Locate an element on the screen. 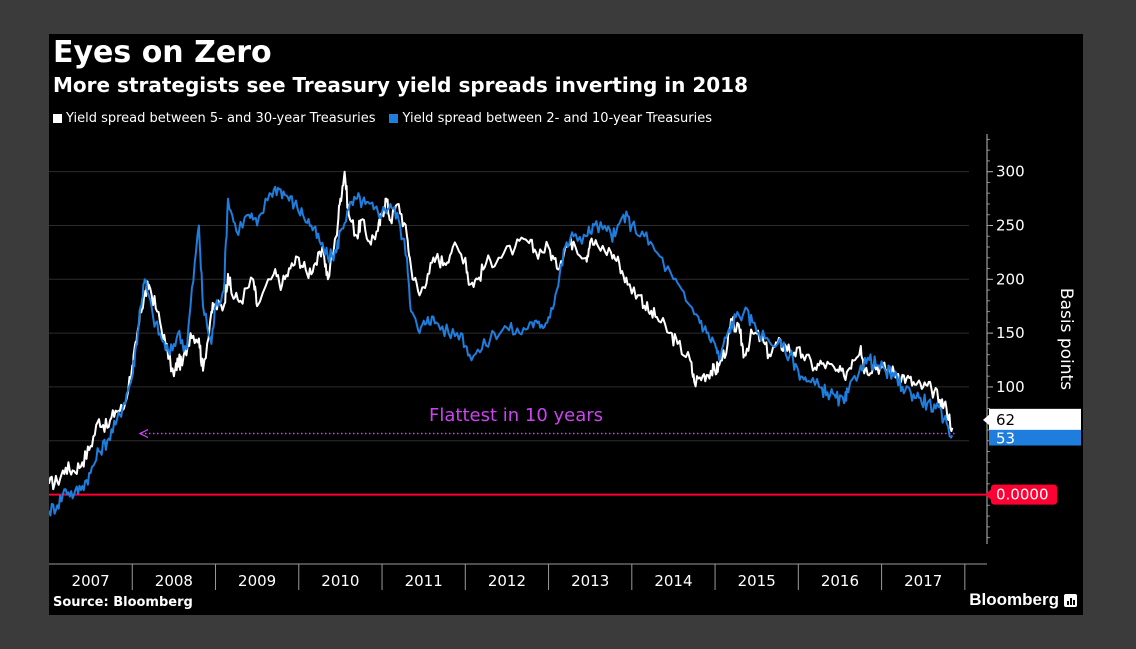 The height and width of the screenshot is (649, 1136). end-label-2-10: 53 is located at coordinates (1005, 439).